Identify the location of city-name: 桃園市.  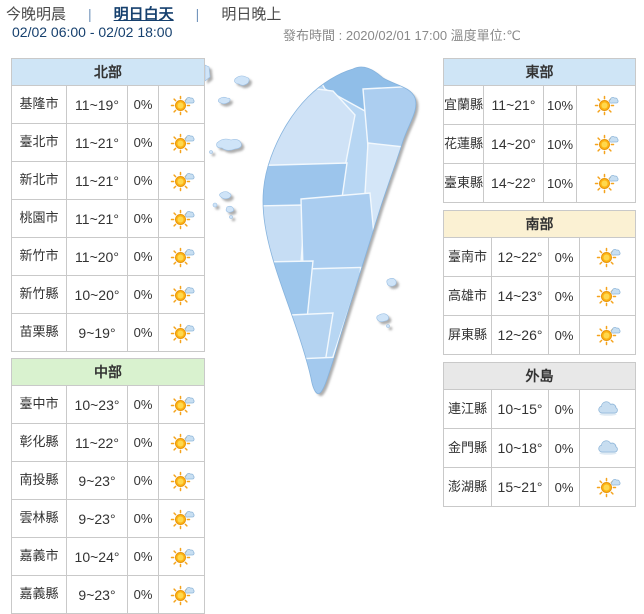
(39, 218).